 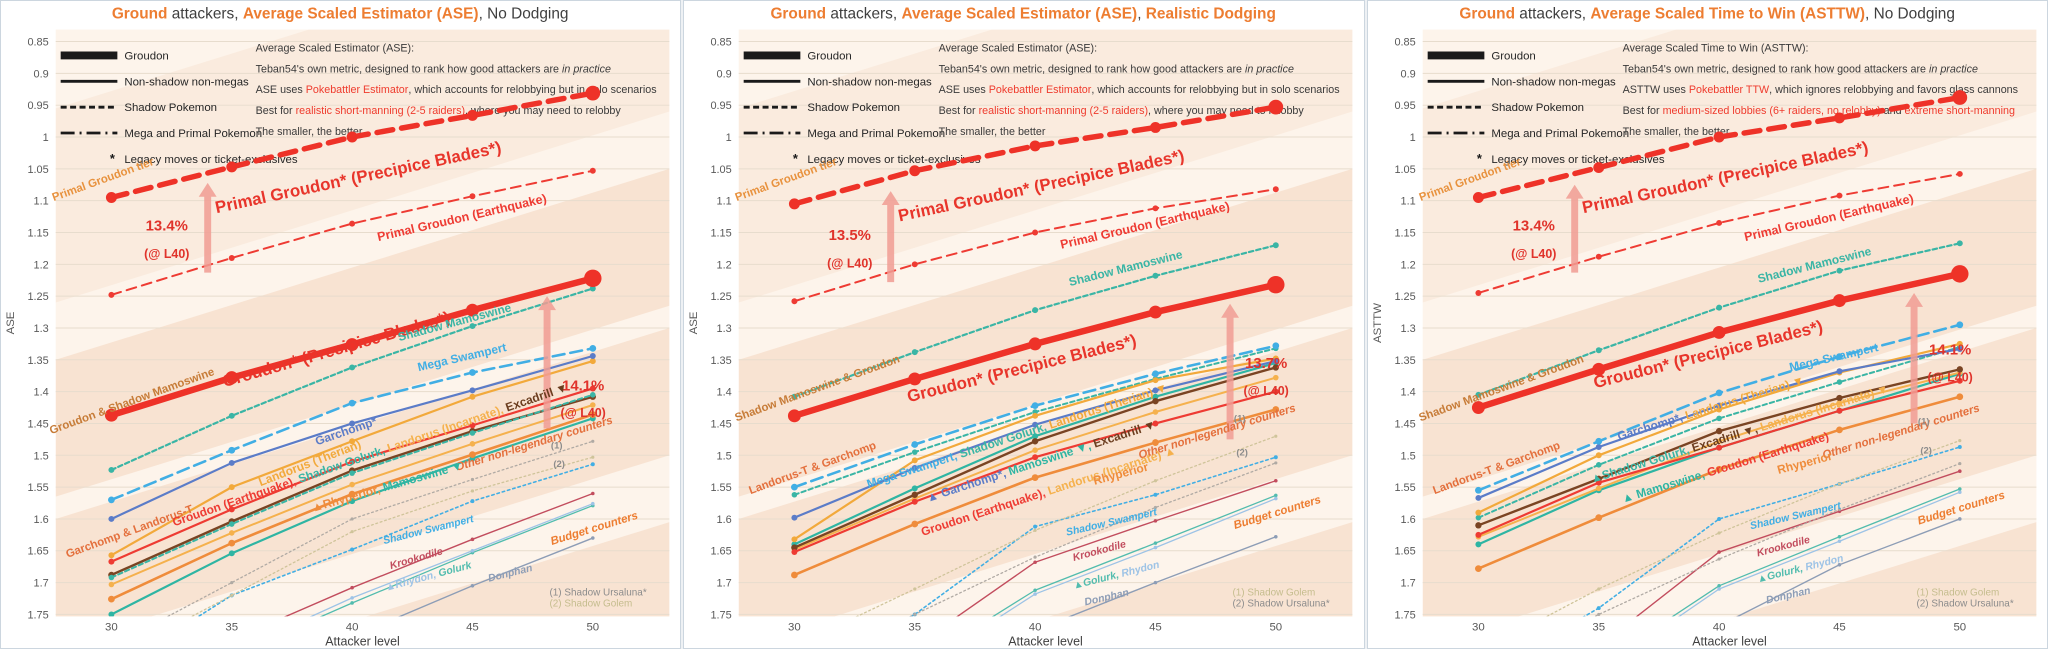 I want to click on y-tick-label: 1.1, so click(x=41, y=202).